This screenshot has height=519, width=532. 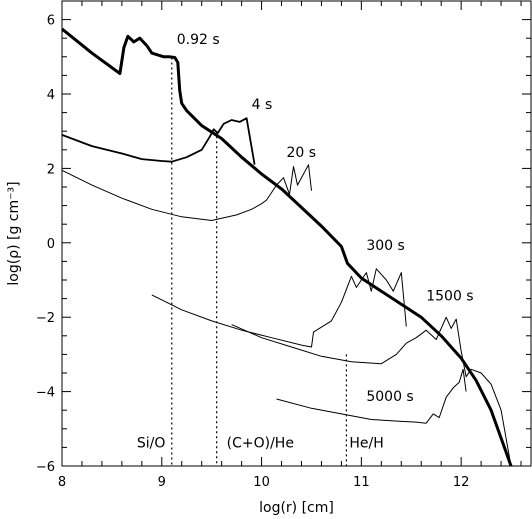 What do you see at coordinates (45, 467) in the screenshot?
I see `y-tick-label: −6` at bounding box center [45, 467].